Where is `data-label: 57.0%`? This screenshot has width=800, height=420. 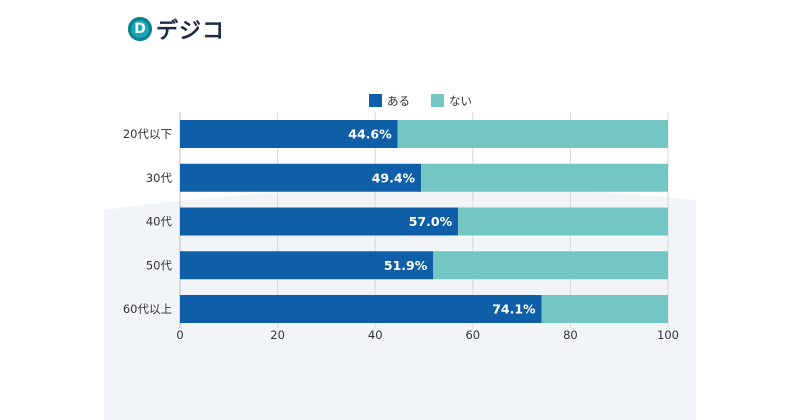
data-label: 57.0% is located at coordinates (431, 221).